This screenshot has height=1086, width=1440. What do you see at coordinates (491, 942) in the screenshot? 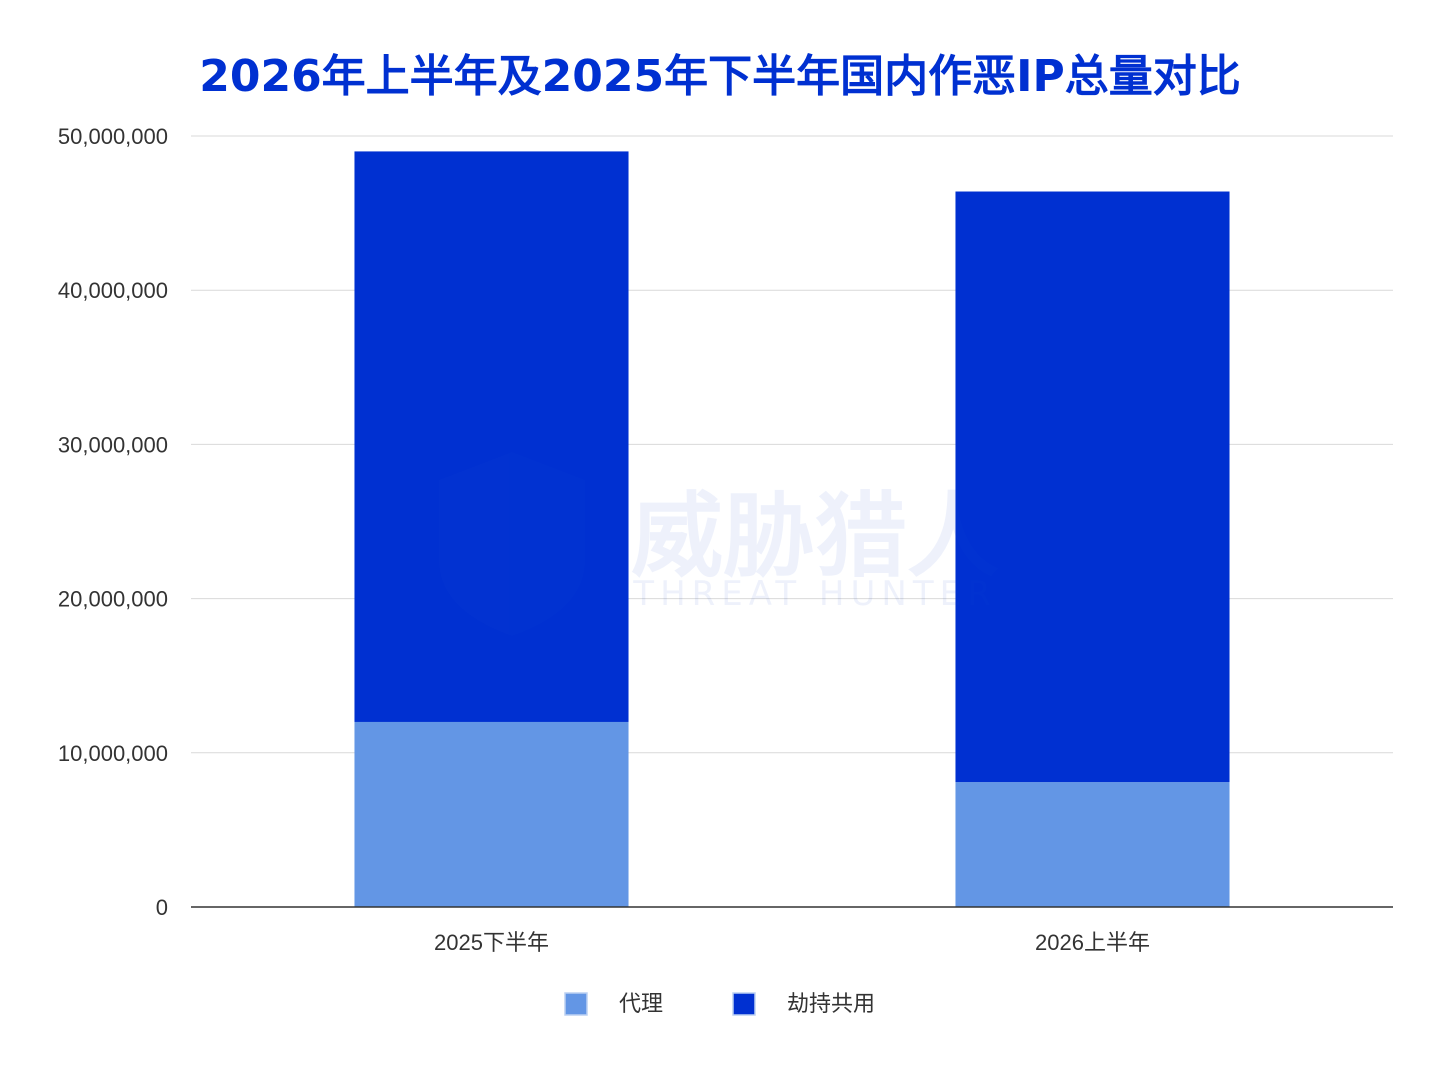
I see `x-tick-label: 2025下半年` at bounding box center [491, 942].